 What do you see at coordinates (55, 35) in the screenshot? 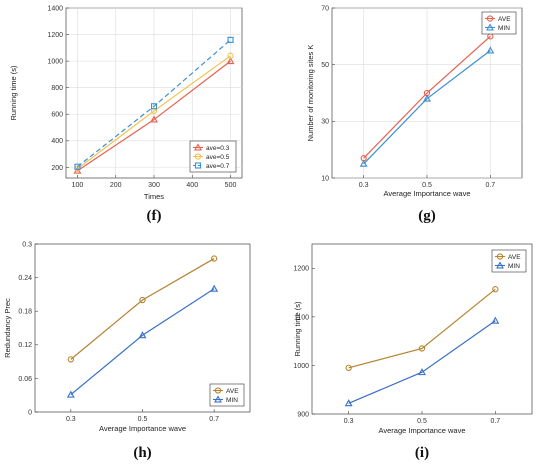
I see `y-tick-label: 1200` at bounding box center [55, 35].